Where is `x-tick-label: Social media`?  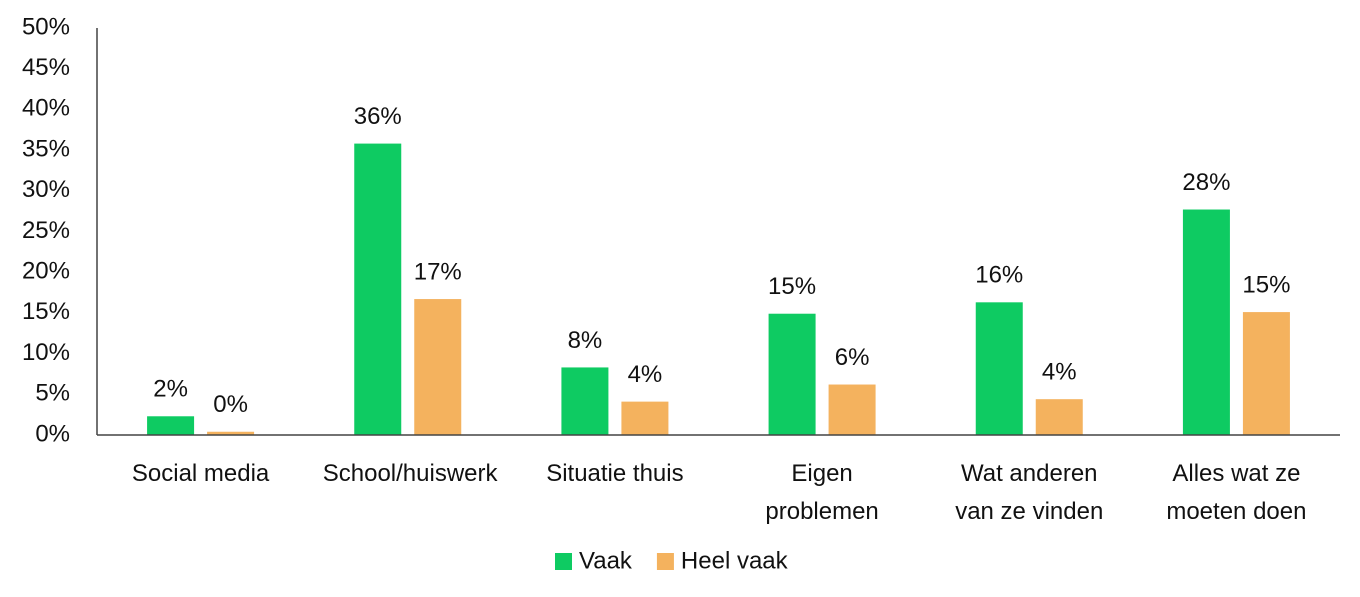
x-tick-label: Social media is located at coordinates (200, 473).